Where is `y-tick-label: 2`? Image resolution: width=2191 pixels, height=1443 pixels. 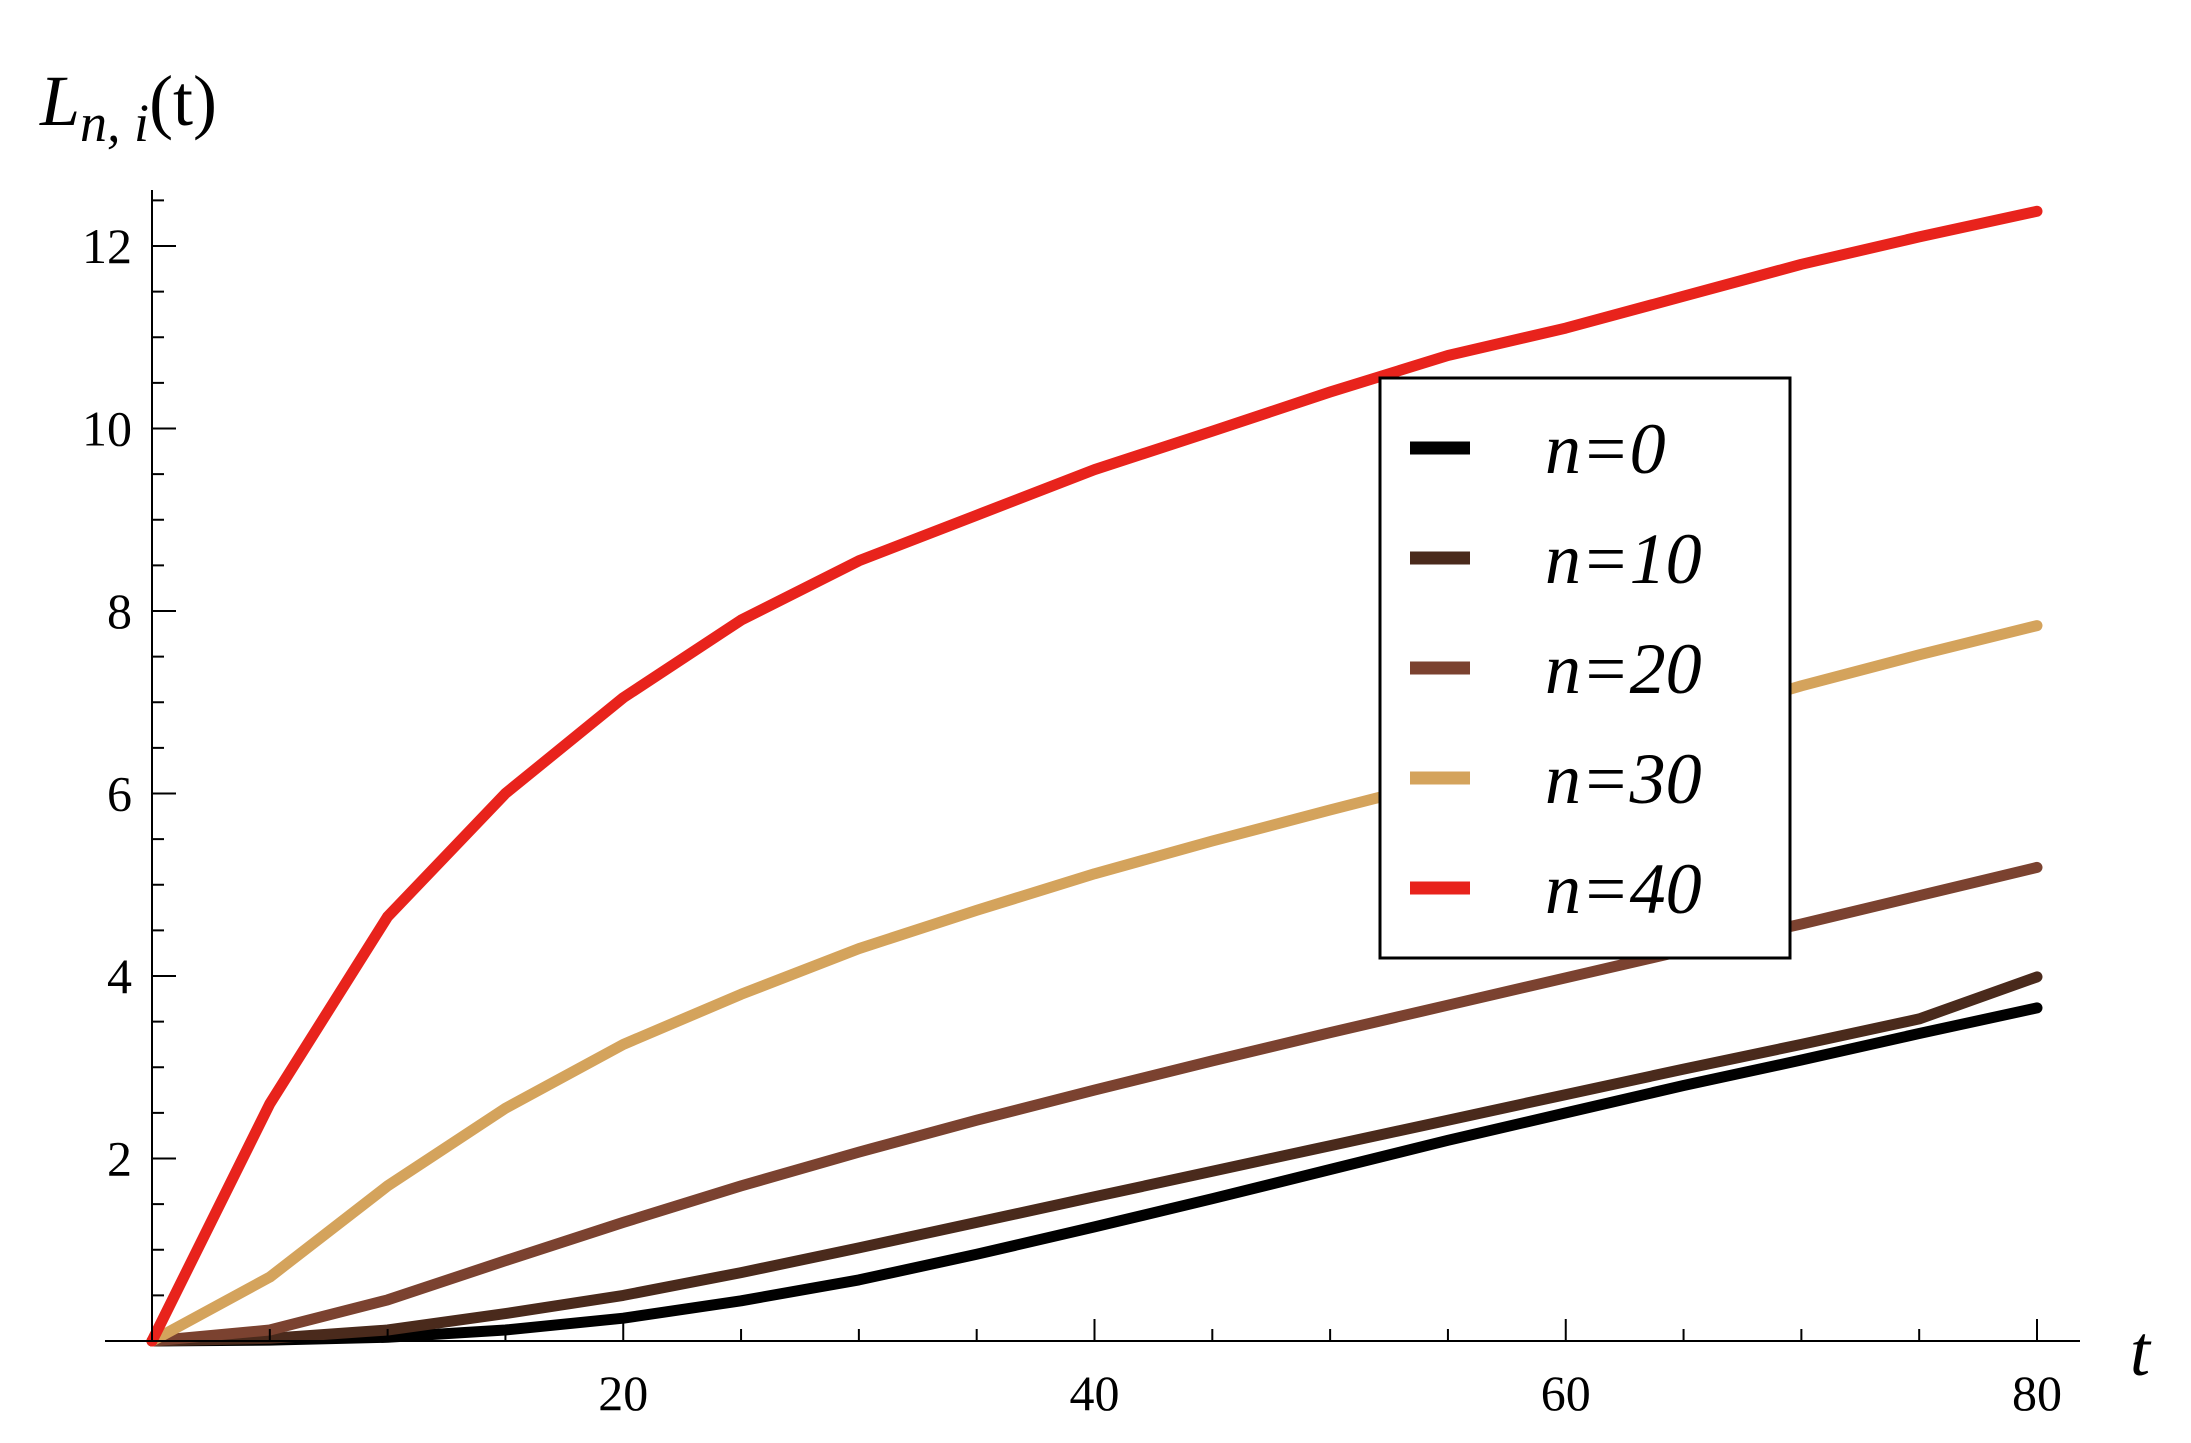
y-tick-label: 2 is located at coordinates (119, 1159).